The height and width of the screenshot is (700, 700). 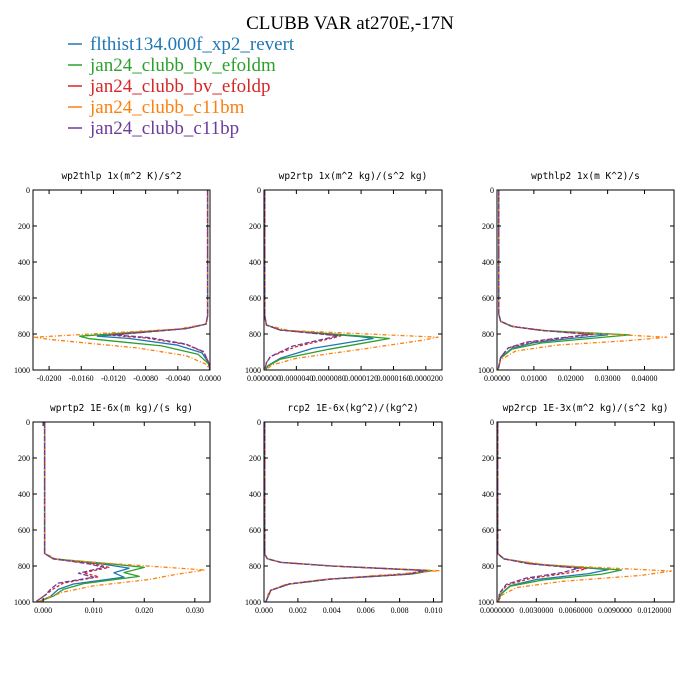 I want to click on panel-title: wp2rtp 1x(m^2 kg)/(s^2 kg), so click(x=353, y=176).